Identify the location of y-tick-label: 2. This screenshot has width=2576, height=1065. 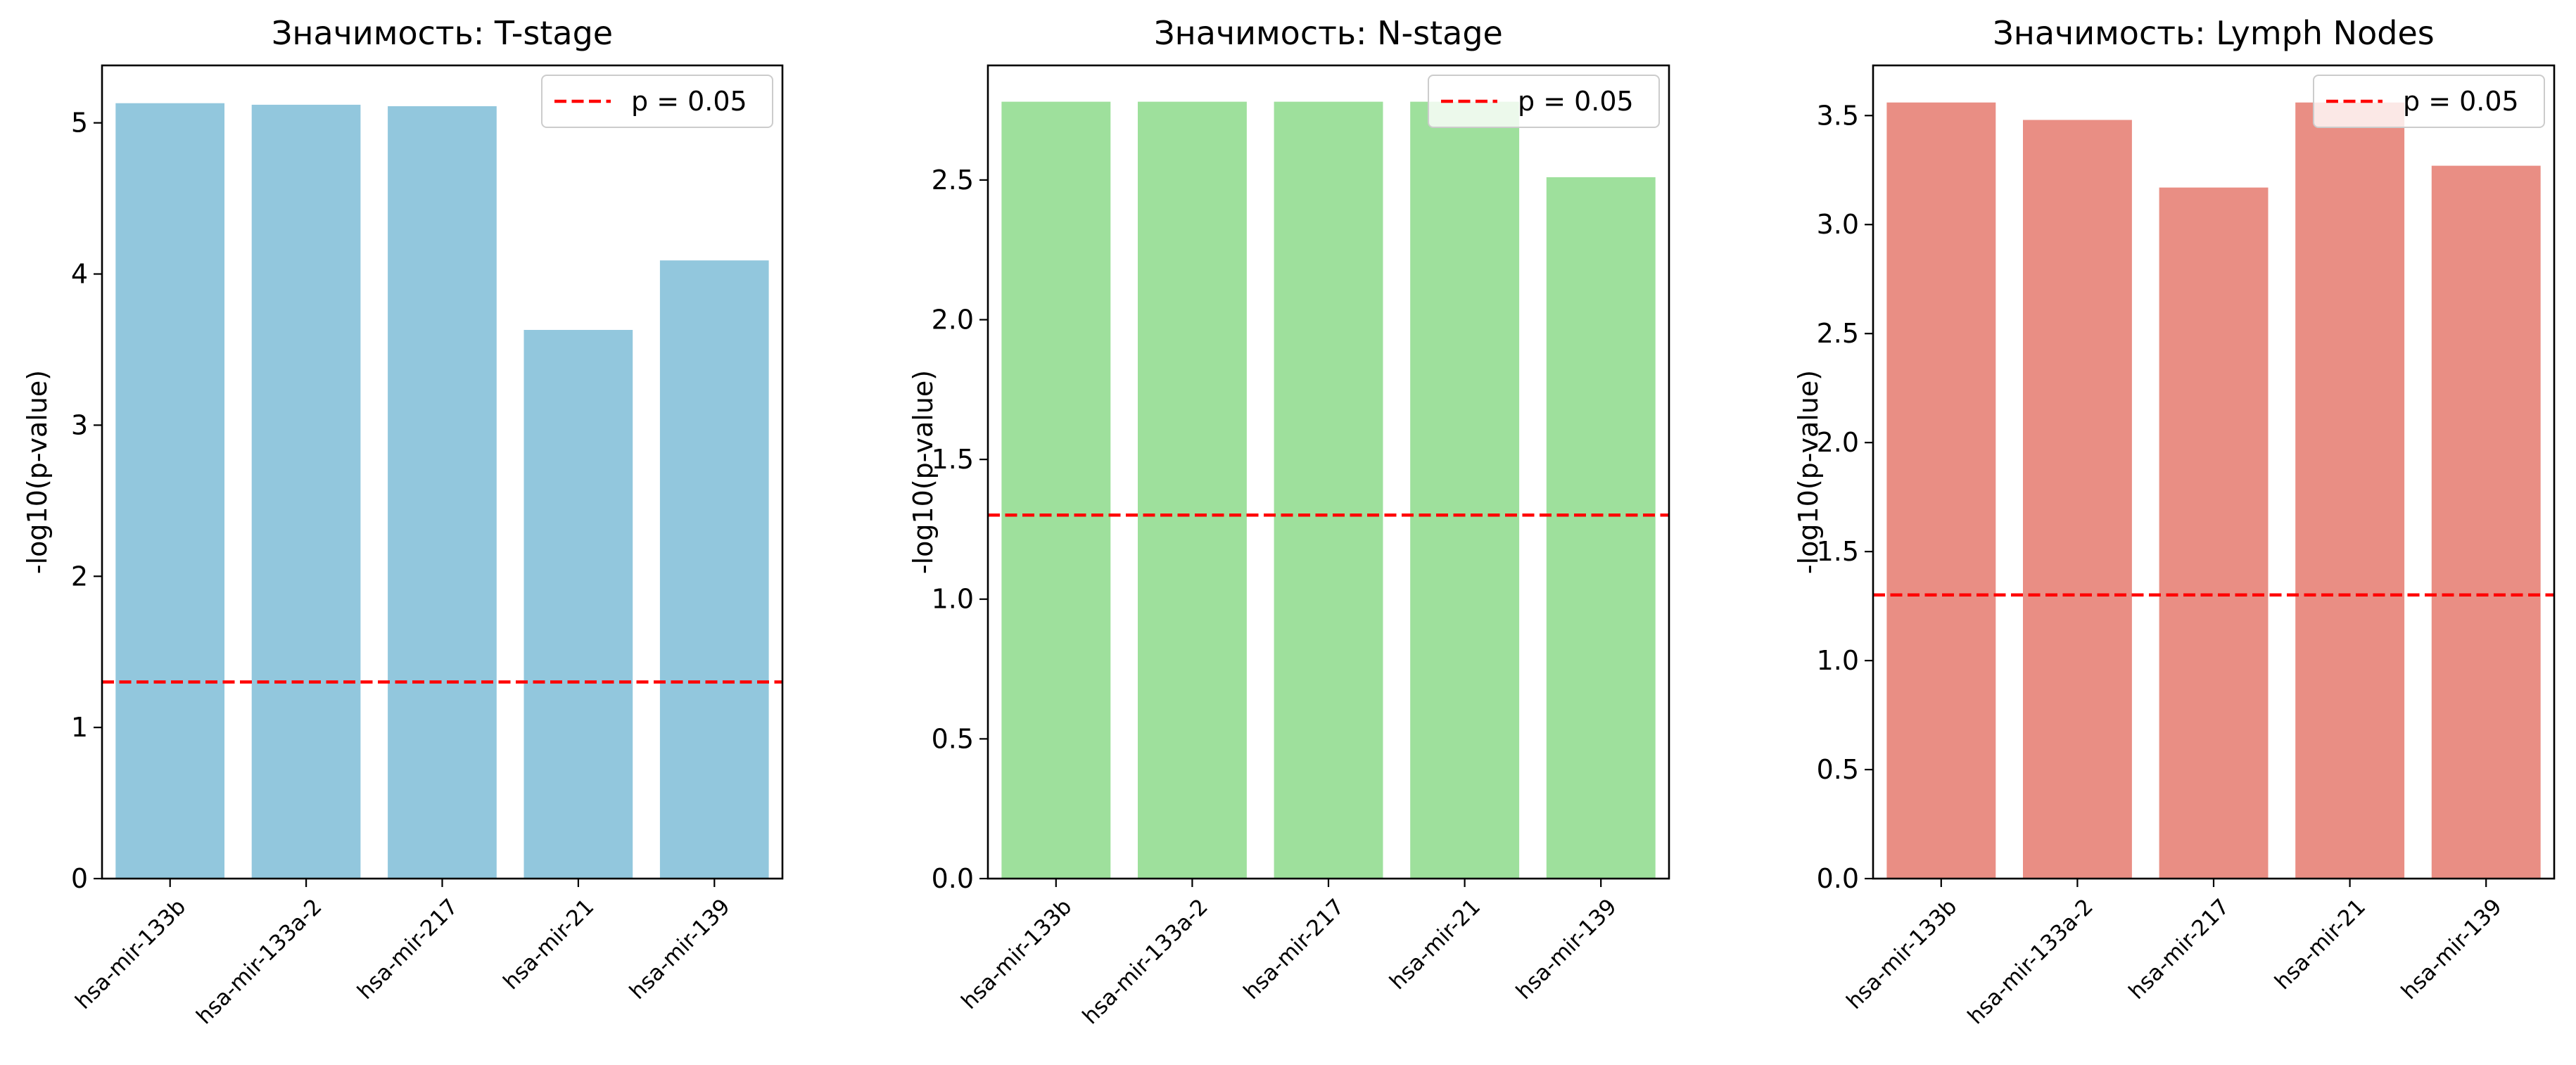
(79, 576).